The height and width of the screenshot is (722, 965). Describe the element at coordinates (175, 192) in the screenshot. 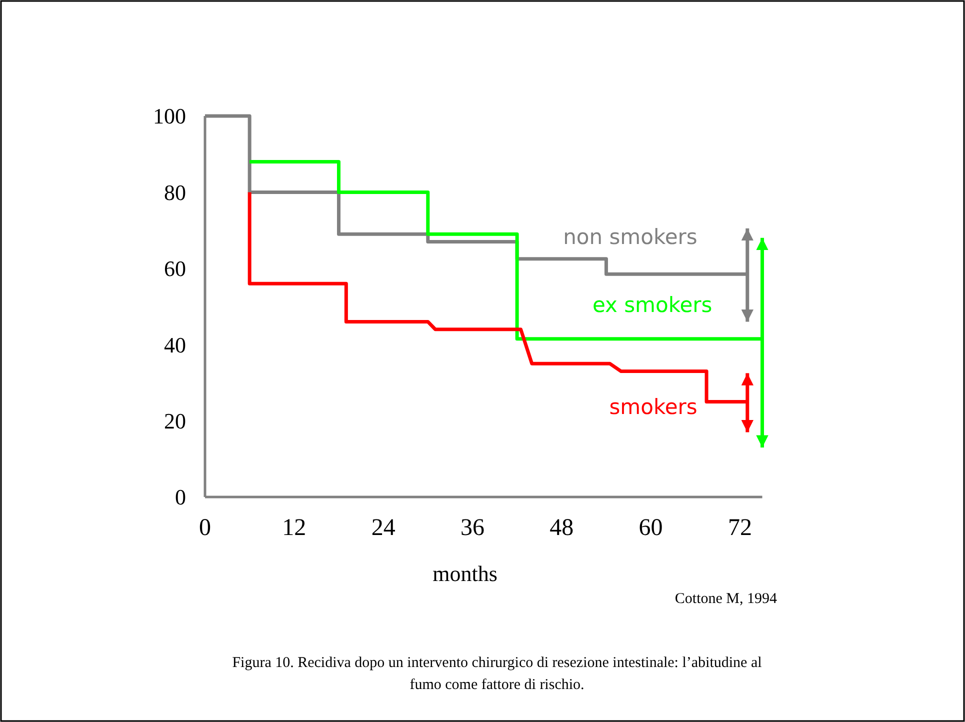

I see `y-tick-label: 80` at that location.